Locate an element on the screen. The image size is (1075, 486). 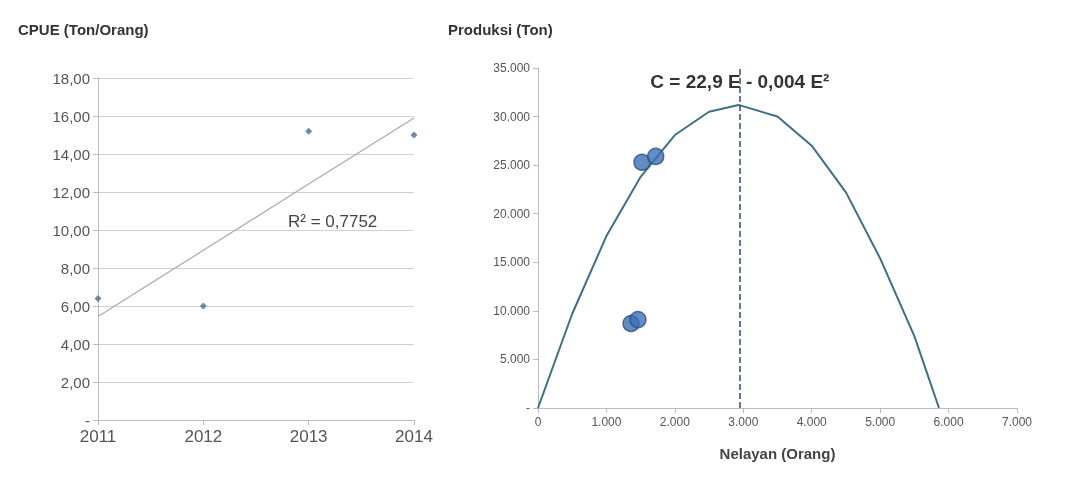
x-tick-label: 1.000 is located at coordinates (606, 422).